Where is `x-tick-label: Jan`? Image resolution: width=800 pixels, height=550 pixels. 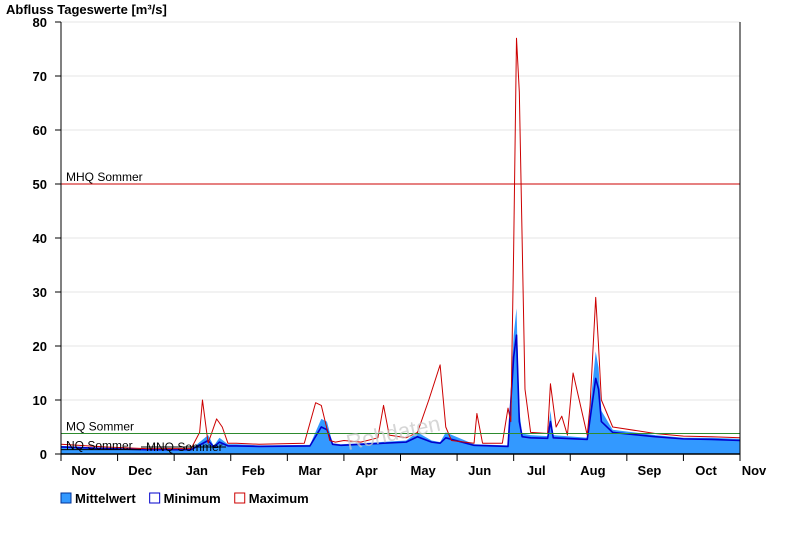 x-tick-label: Jan is located at coordinates (197, 470).